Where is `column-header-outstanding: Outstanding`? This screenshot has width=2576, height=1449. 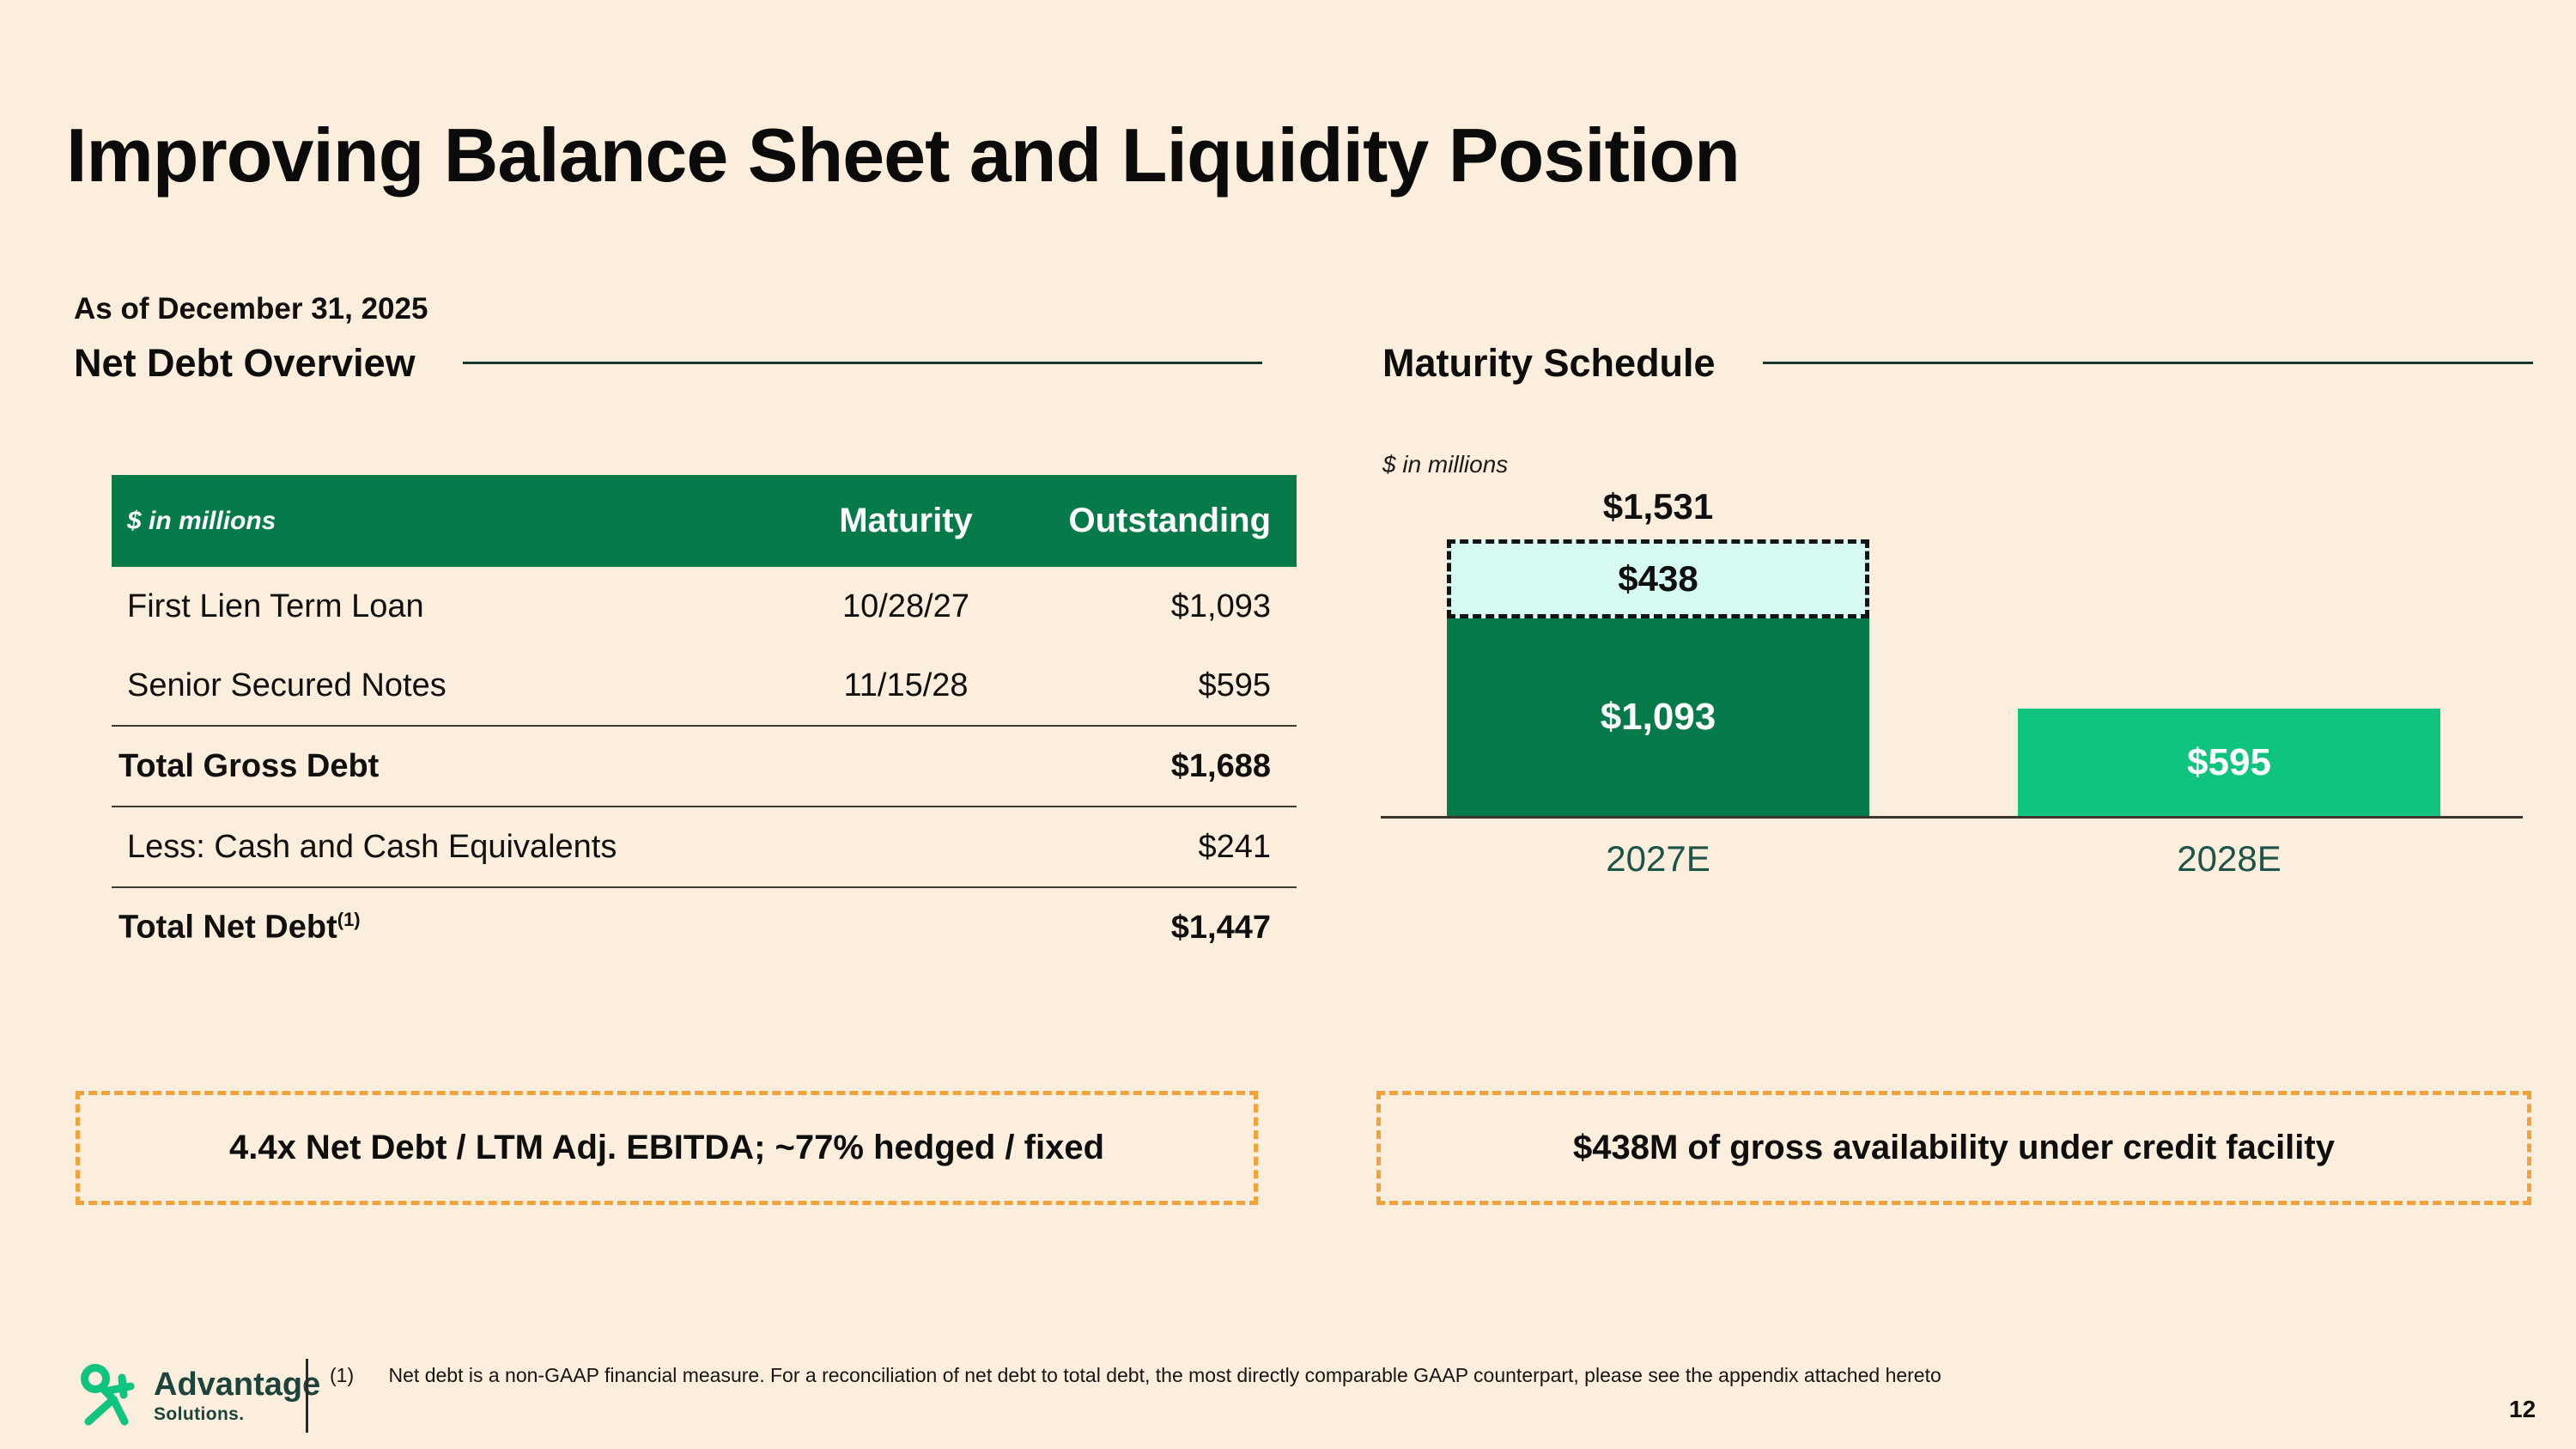 column-header-outstanding: Outstanding is located at coordinates (1169, 520).